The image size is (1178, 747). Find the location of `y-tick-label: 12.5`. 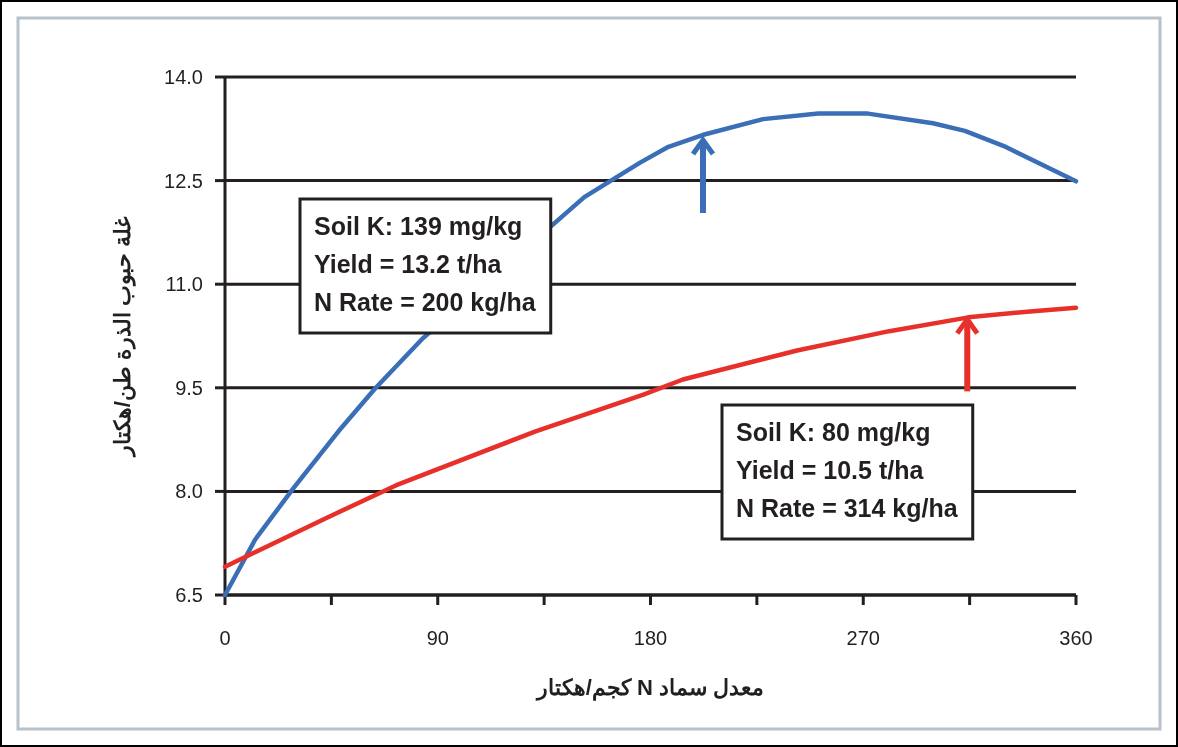

y-tick-label: 12.5 is located at coordinates (183, 180).